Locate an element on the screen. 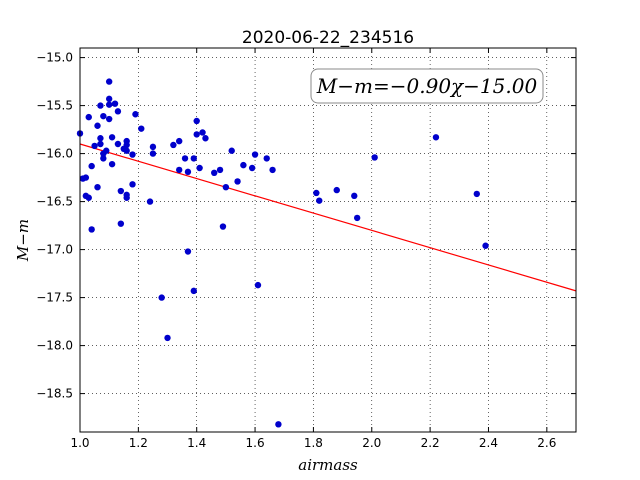  x-tick-label: 1.2 is located at coordinates (138, 443).